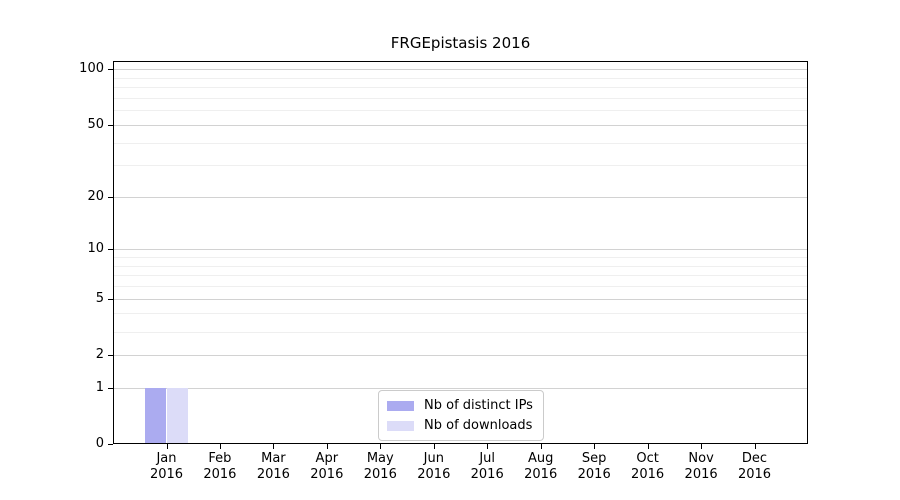 This screenshot has width=900, height=500. What do you see at coordinates (648, 466) in the screenshot?
I see `x-tick-label: Oct 2016` at bounding box center [648, 466].